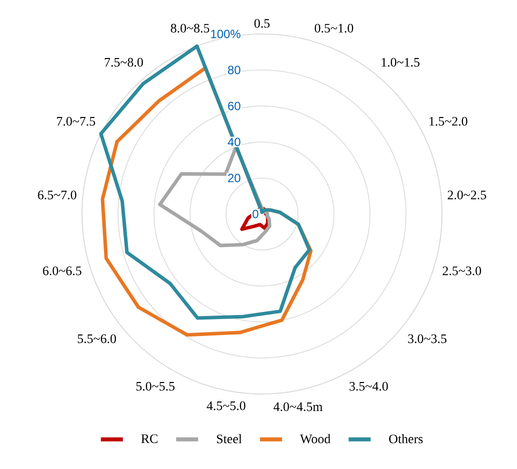  I want to click on spoke-label: 6.5~7.0, so click(57, 195).